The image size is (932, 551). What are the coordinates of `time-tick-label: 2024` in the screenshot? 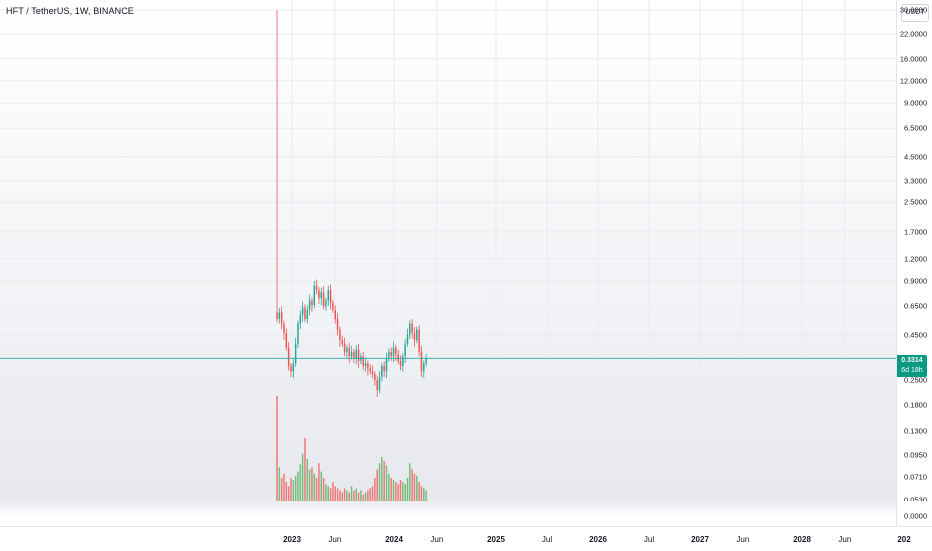 It's located at (394, 539).